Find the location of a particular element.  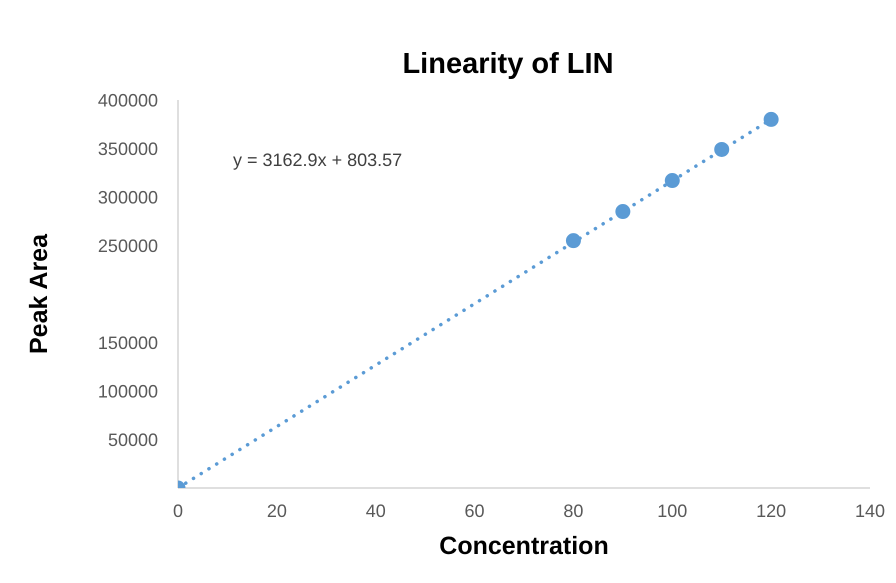

x-tick-label: 40 is located at coordinates (376, 510).